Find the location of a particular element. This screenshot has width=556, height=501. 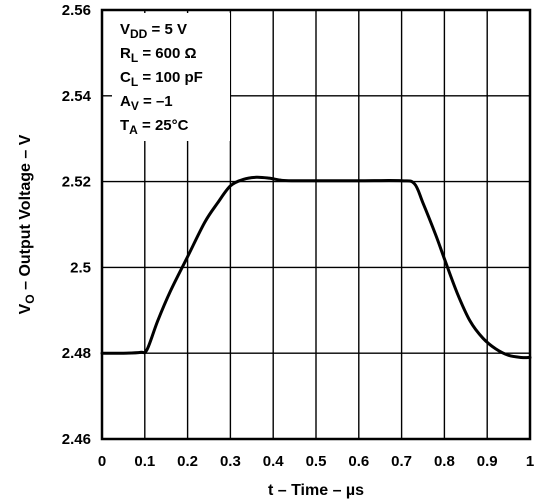

x-tick-label: 0.4 is located at coordinates (274, 461).